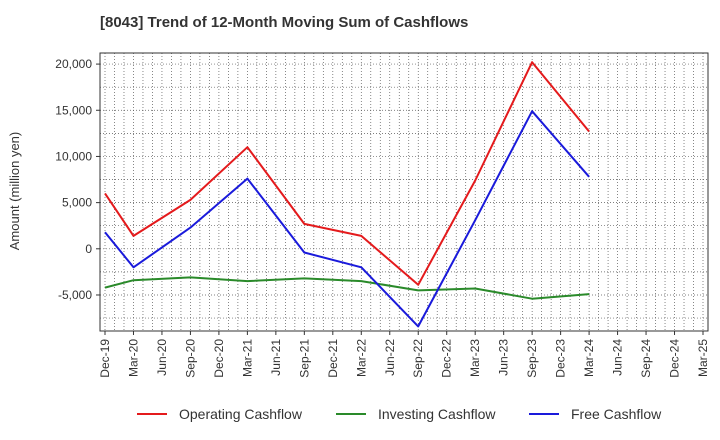  Describe the element at coordinates (73, 110) in the screenshot. I see `y-tick-label: 15,000` at that location.